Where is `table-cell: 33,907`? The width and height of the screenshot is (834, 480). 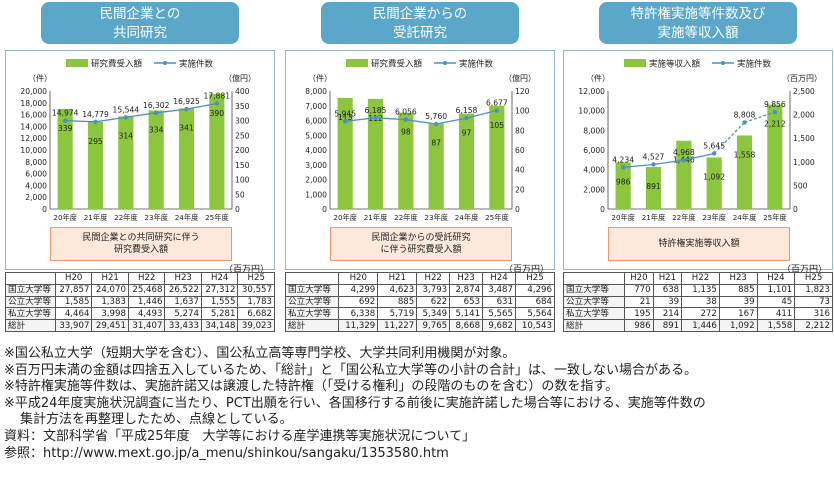 table-cell: 33,907 is located at coordinates (73, 325).